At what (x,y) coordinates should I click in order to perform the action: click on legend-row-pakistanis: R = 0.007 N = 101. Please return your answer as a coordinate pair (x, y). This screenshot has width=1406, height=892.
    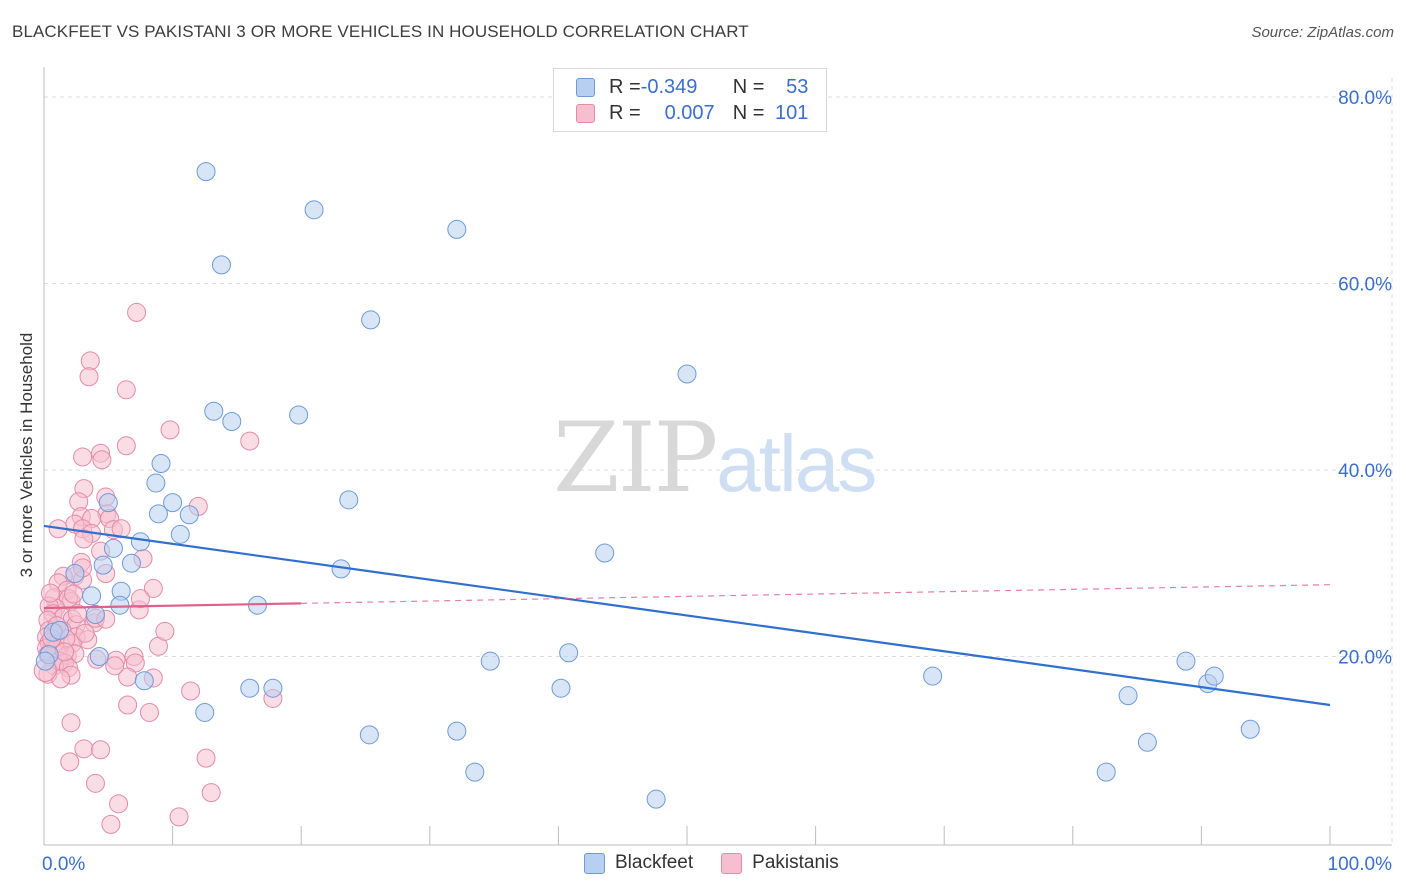
    Looking at the image, I should click on (692, 113).